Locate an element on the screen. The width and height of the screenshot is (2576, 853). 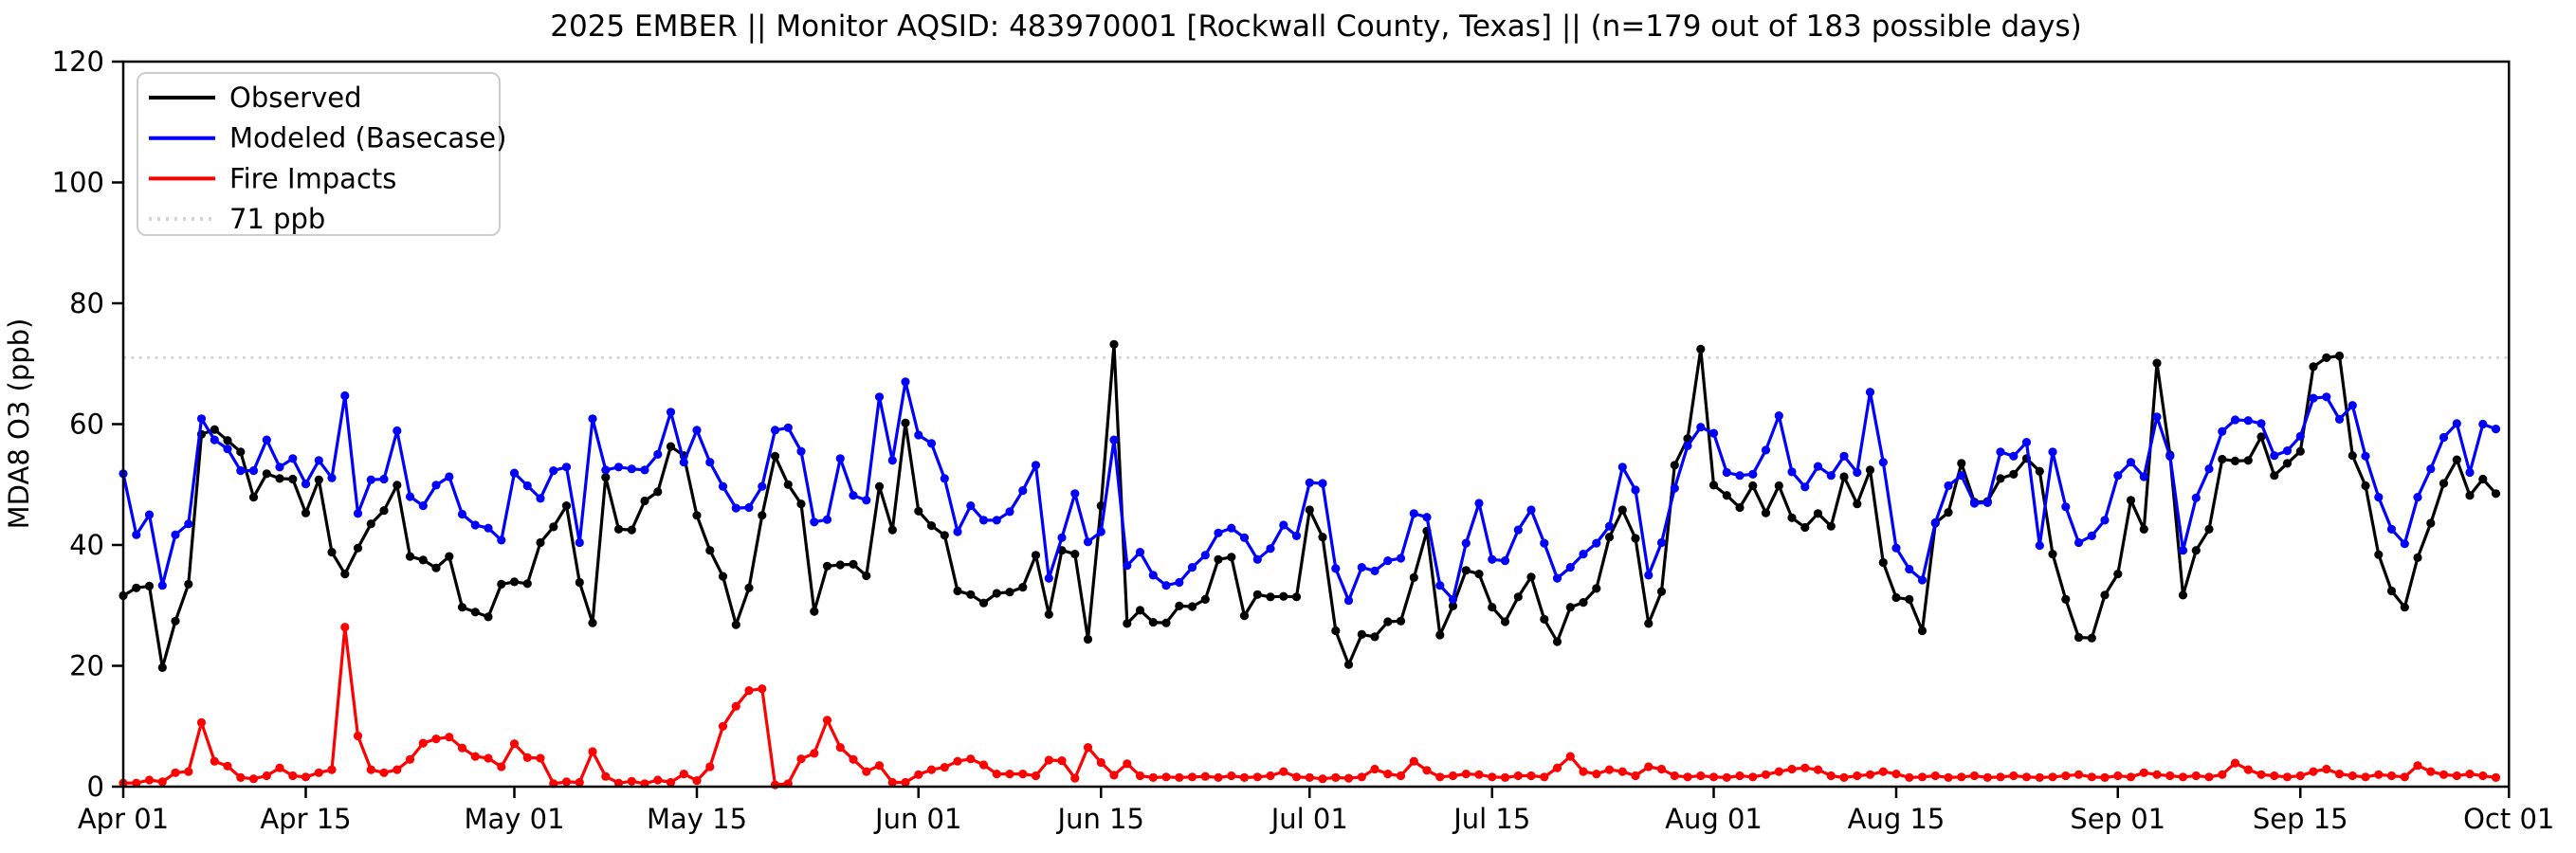
y-tick-label: 0 is located at coordinates (95, 787).